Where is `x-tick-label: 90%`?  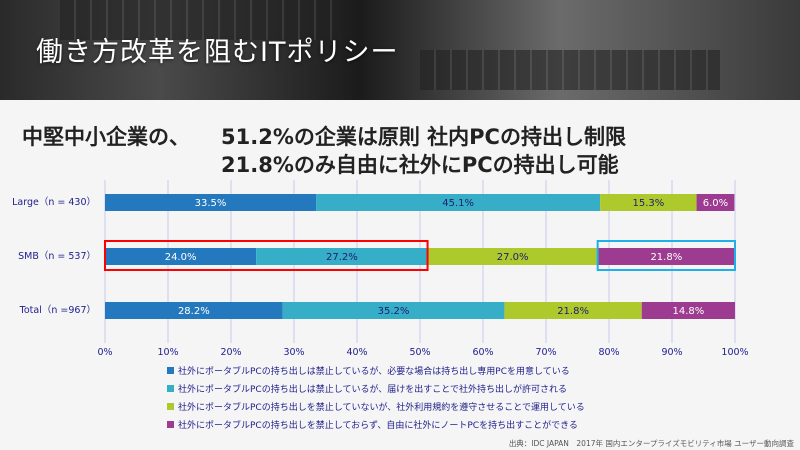 x-tick-label: 90% is located at coordinates (671, 352).